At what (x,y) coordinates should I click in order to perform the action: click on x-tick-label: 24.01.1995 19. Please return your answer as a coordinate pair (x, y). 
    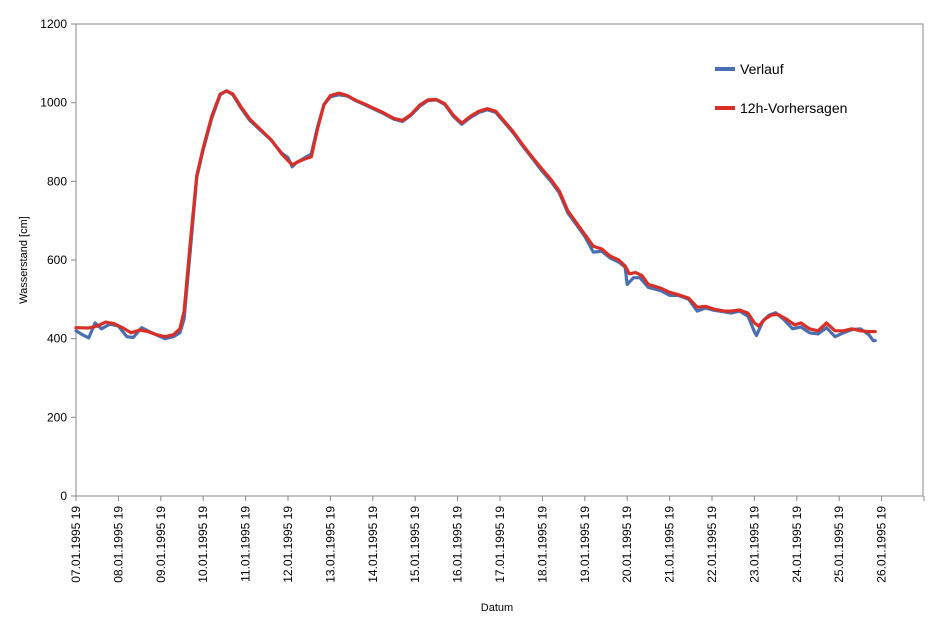
    Looking at the image, I should click on (797, 544).